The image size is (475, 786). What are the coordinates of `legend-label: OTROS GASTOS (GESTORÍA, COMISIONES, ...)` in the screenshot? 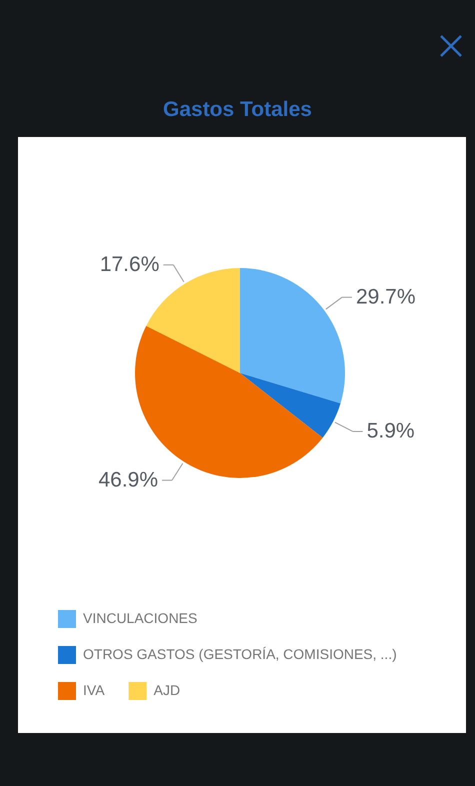 It's located at (240, 654).